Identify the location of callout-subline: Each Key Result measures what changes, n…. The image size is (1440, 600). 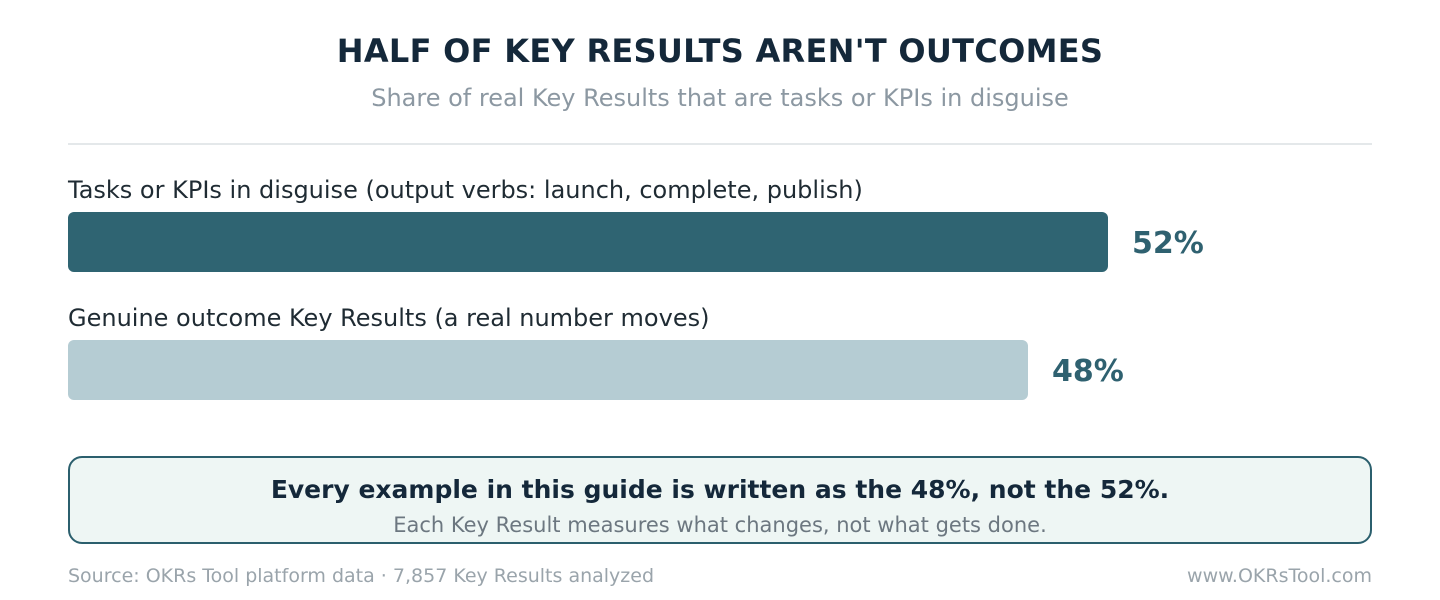
(720, 525).